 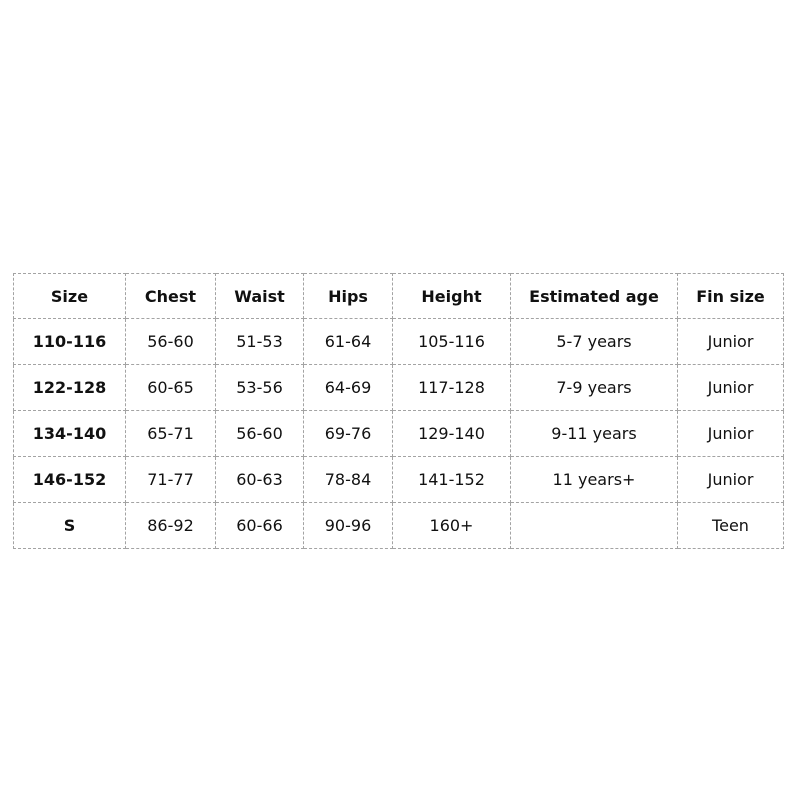 I want to click on cell-chest: 71-77, so click(x=170, y=479).